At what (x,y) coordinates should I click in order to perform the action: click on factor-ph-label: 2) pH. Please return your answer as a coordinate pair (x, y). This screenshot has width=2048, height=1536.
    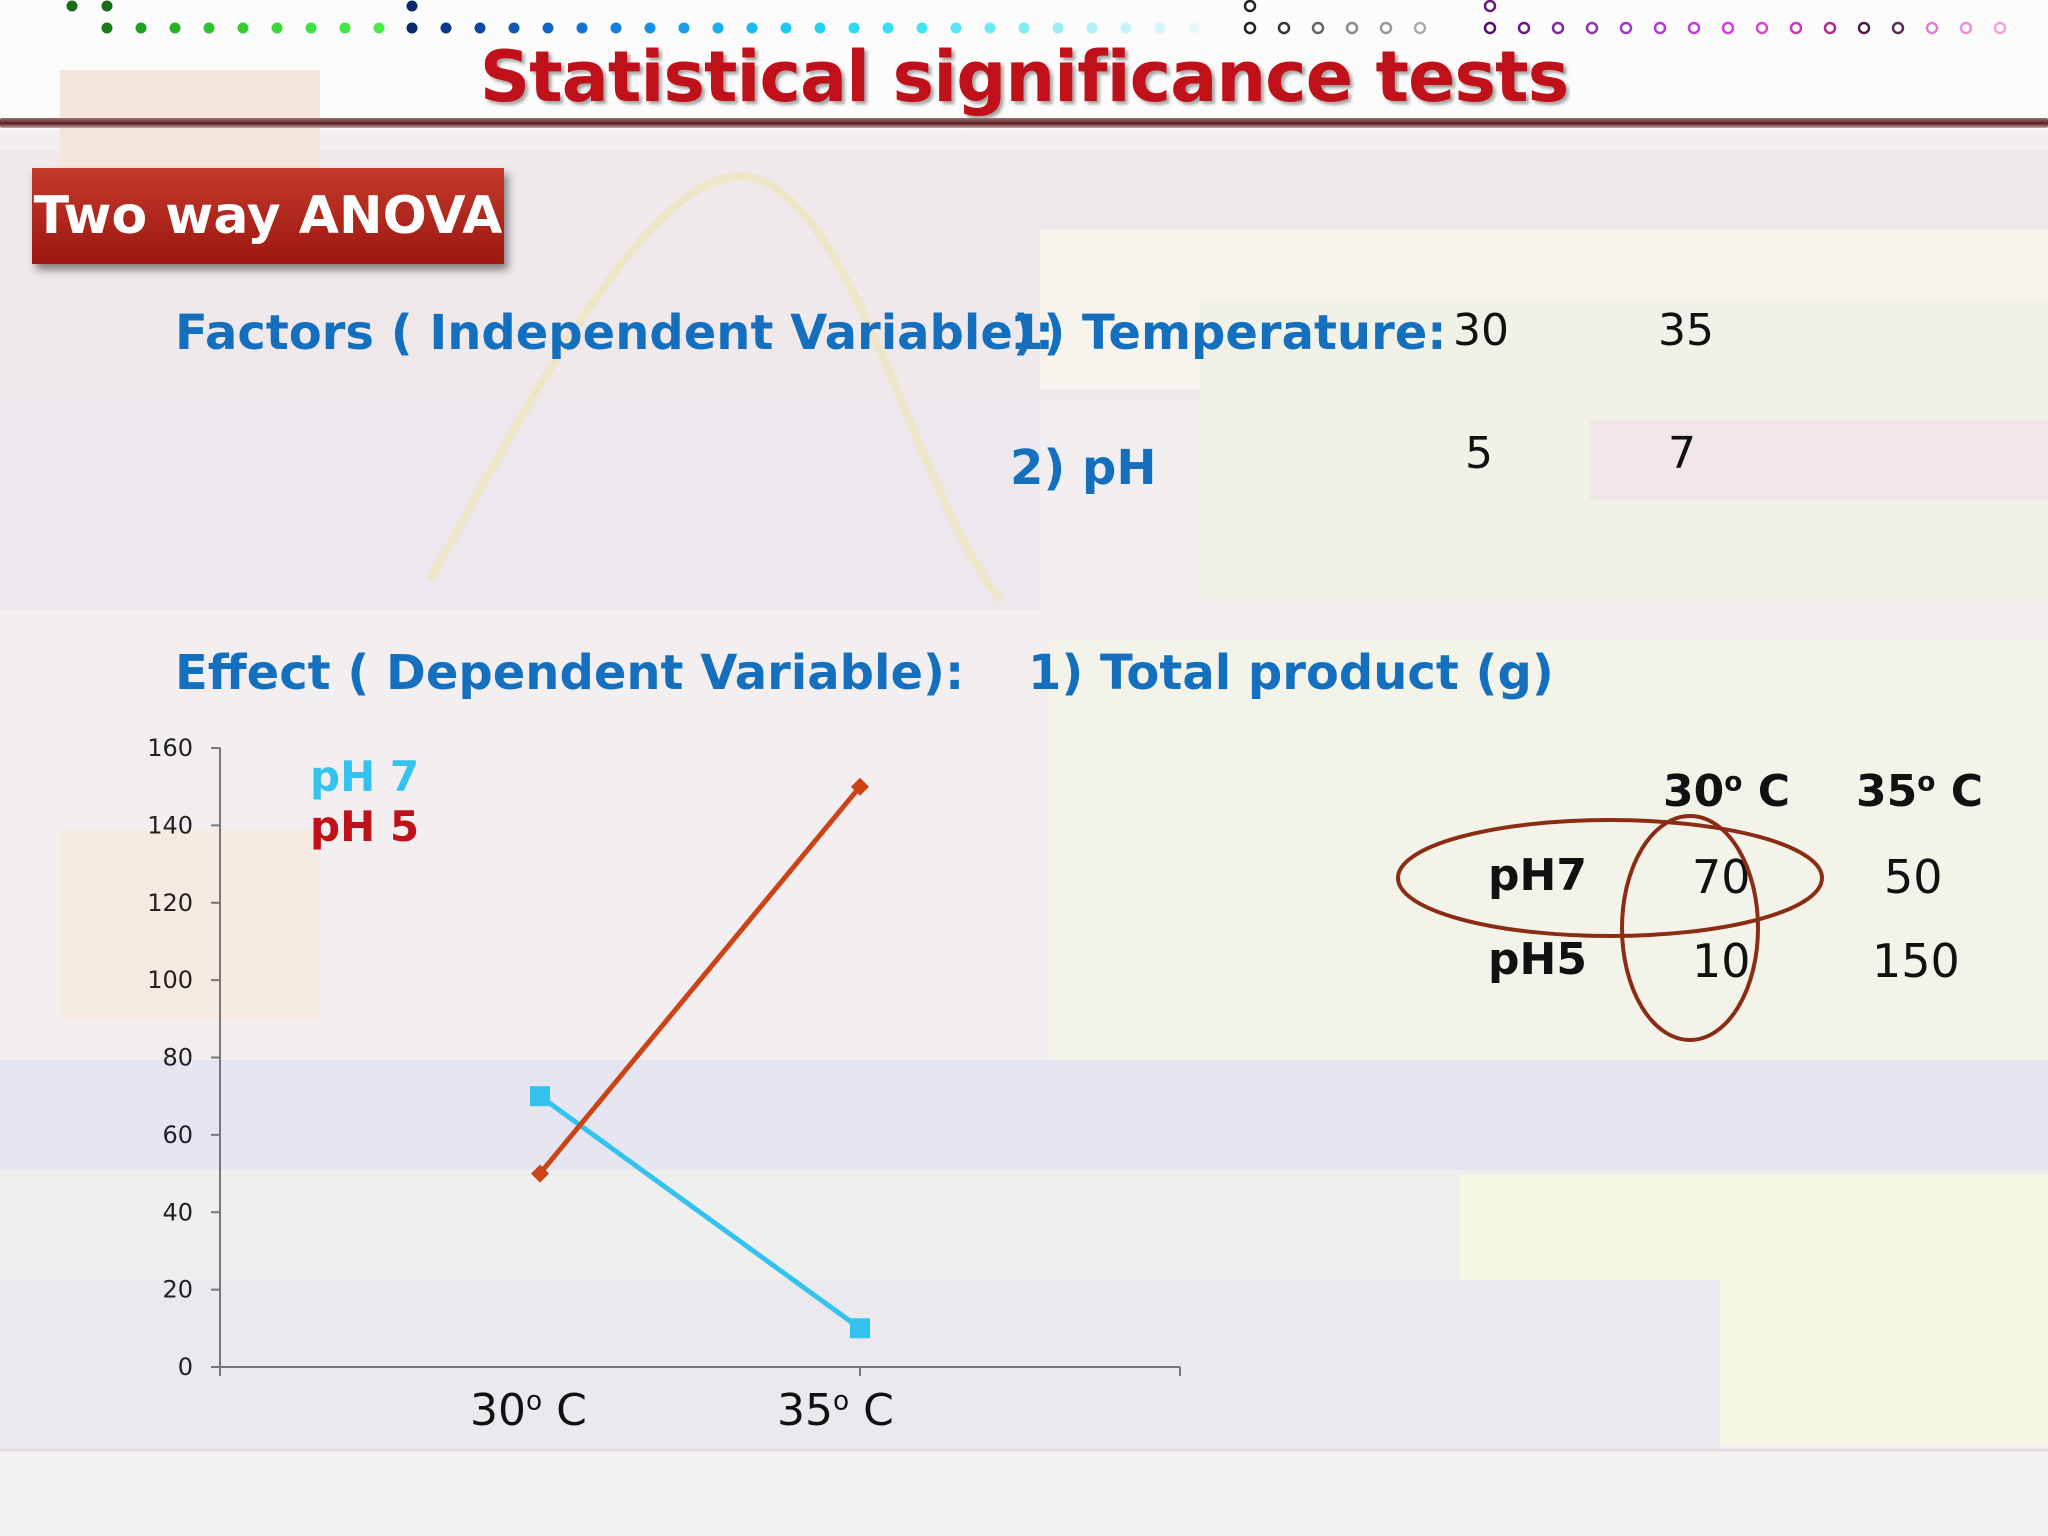
    Looking at the image, I should click on (1083, 468).